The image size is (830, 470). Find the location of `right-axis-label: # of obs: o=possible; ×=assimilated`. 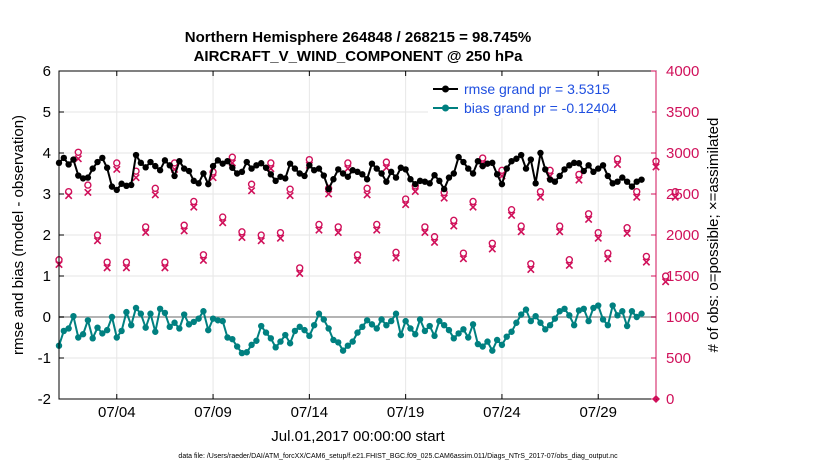

right-axis-label: # of obs: o=possible; ×=assimilated is located at coordinates (713, 235).